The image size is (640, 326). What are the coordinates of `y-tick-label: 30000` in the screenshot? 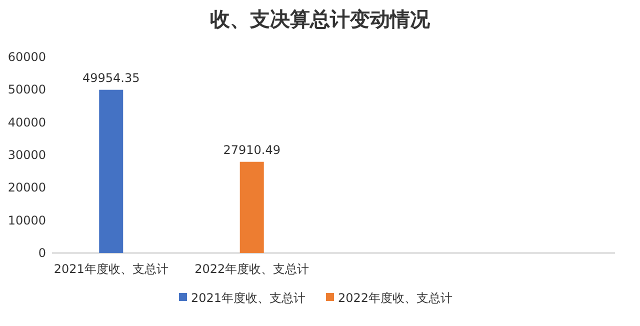 It's located at (27, 155).